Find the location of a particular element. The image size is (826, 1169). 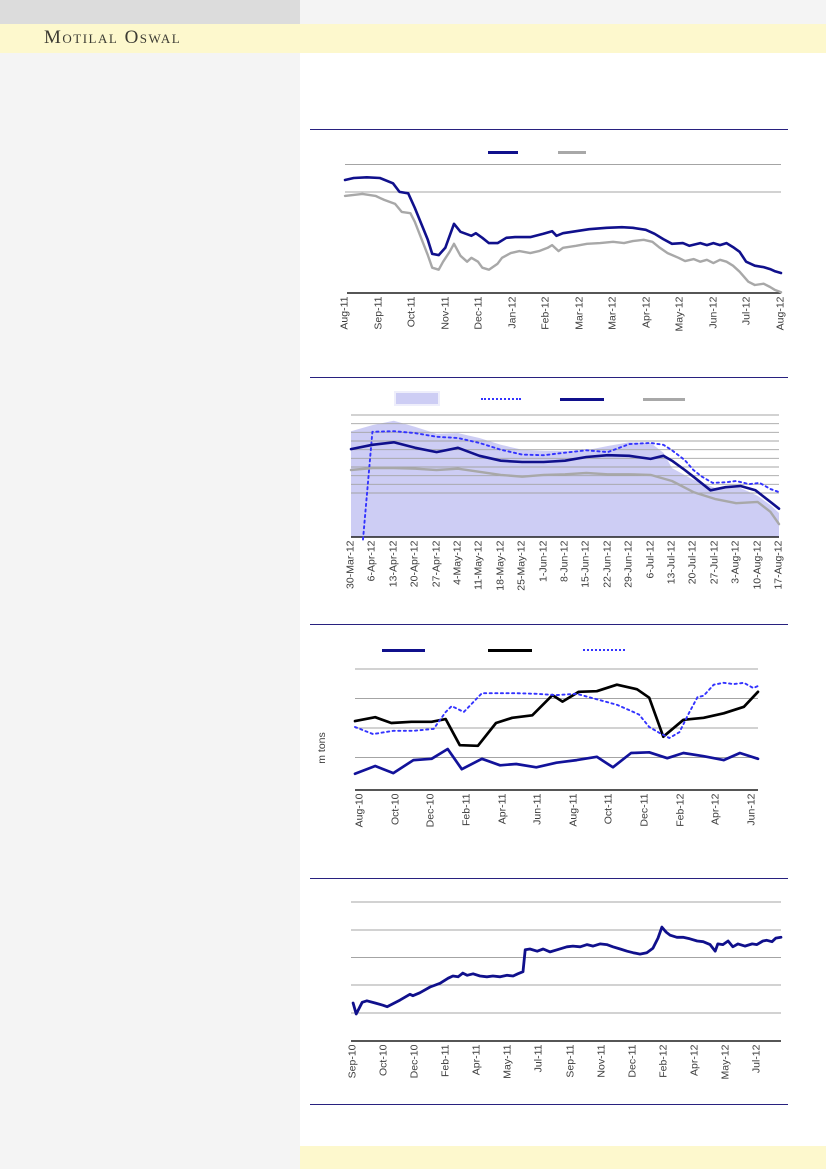

x-axis-label: 30-Mar-12 is located at coordinates (350, 564).